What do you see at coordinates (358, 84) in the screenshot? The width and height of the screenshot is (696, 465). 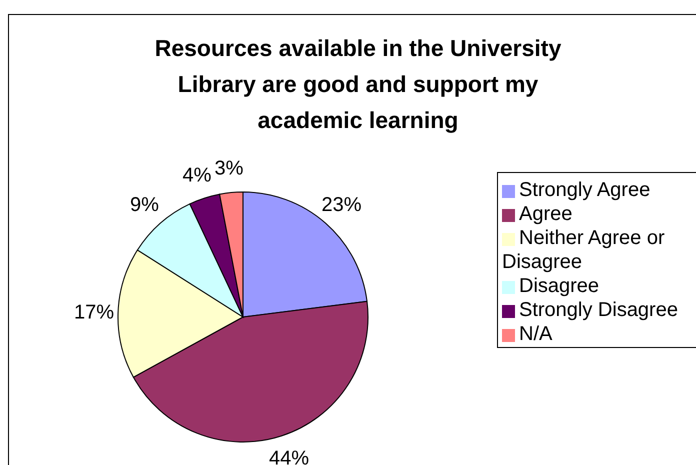 I see `chart-title: Resources available in the University Library are good and support my academic learning` at bounding box center [358, 84].